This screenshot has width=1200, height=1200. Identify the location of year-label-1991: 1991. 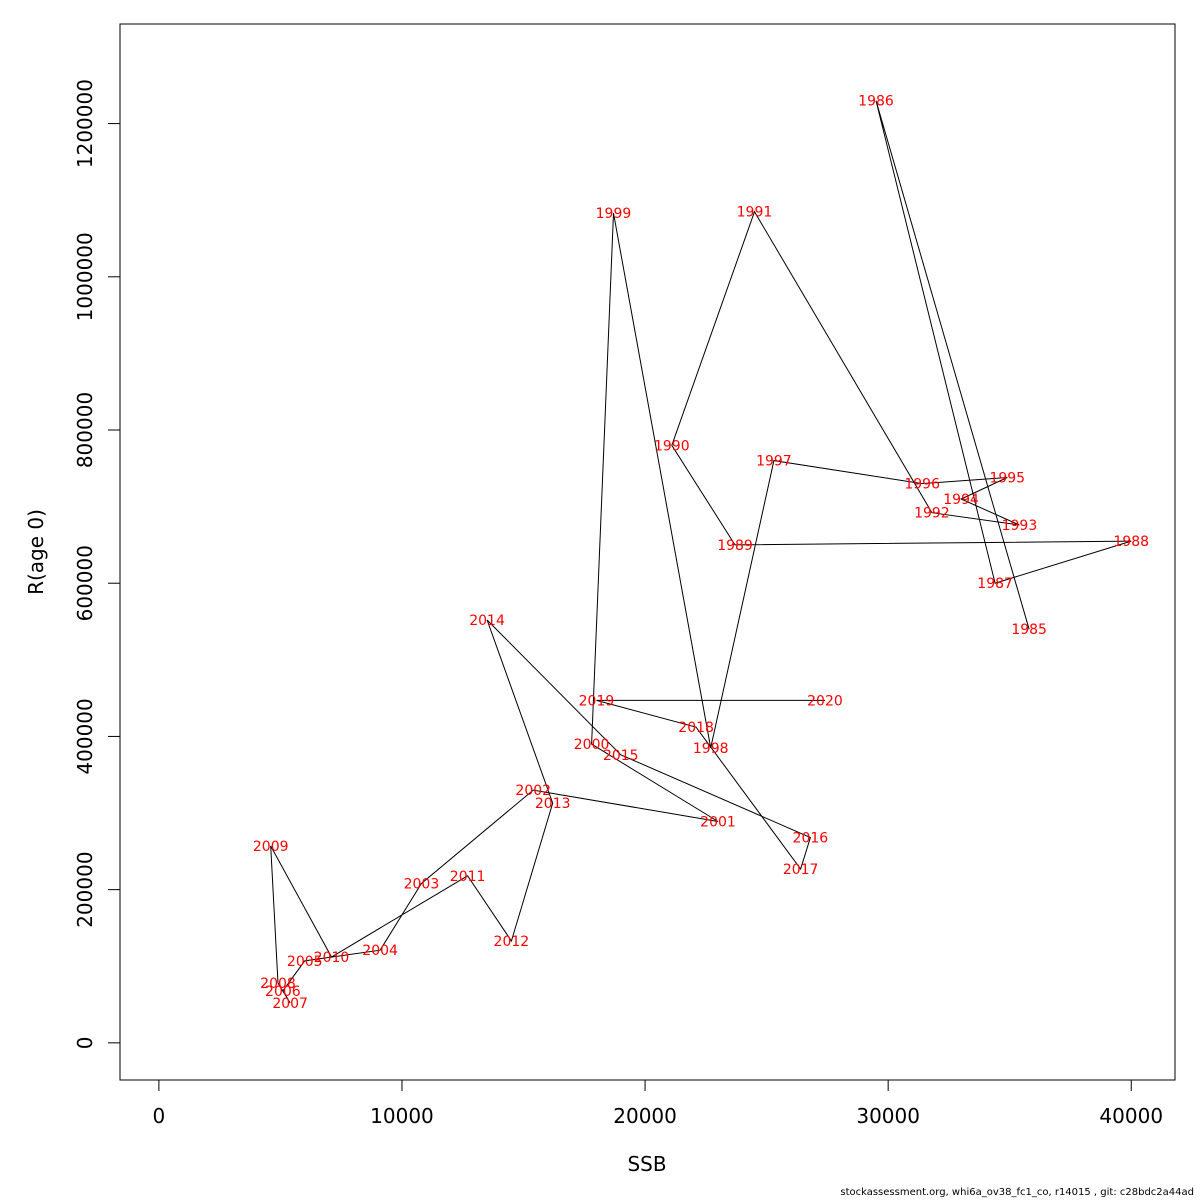
(755, 213).